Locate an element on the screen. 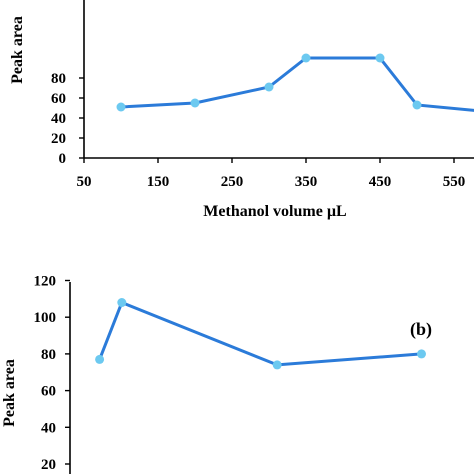  y-tick-label-b: 20 is located at coordinates (48, 465).